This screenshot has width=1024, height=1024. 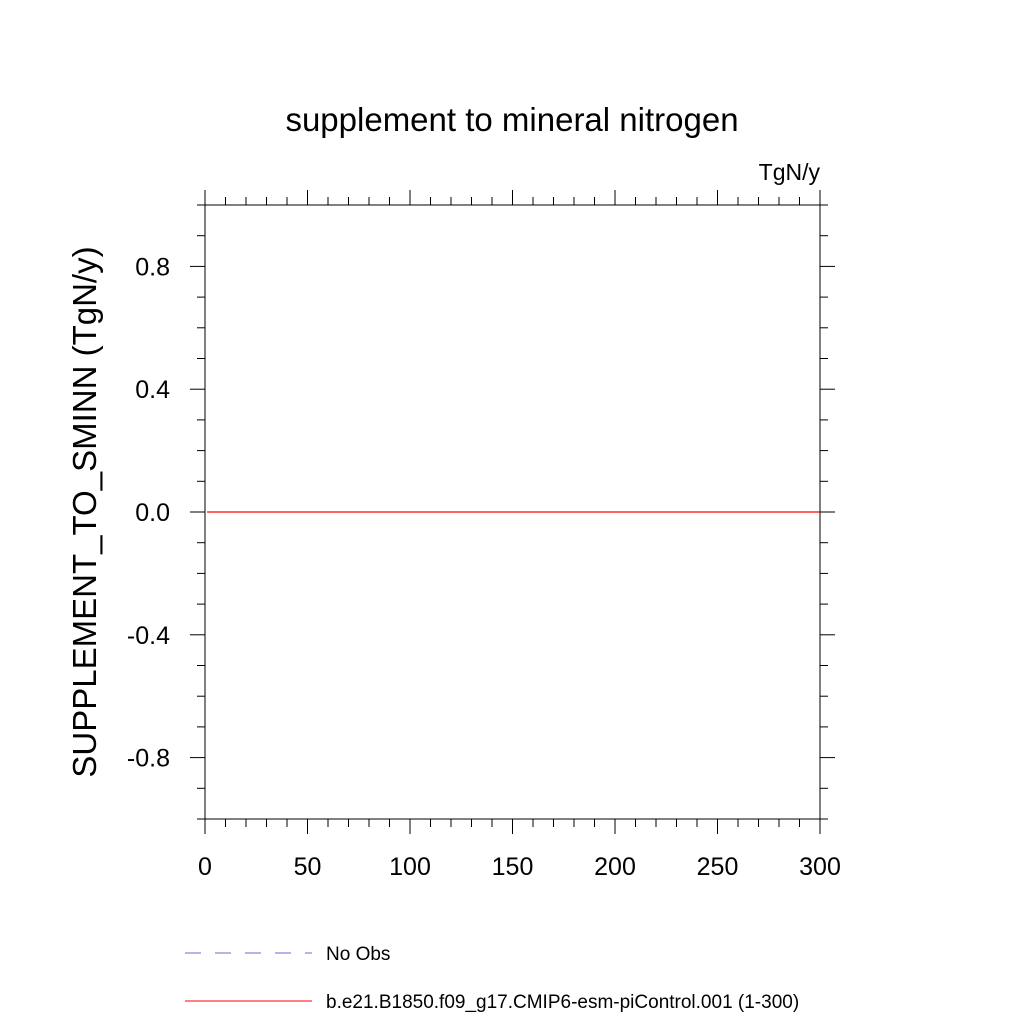 What do you see at coordinates (410, 867) in the screenshot?
I see `x-tick-label: 100` at bounding box center [410, 867].